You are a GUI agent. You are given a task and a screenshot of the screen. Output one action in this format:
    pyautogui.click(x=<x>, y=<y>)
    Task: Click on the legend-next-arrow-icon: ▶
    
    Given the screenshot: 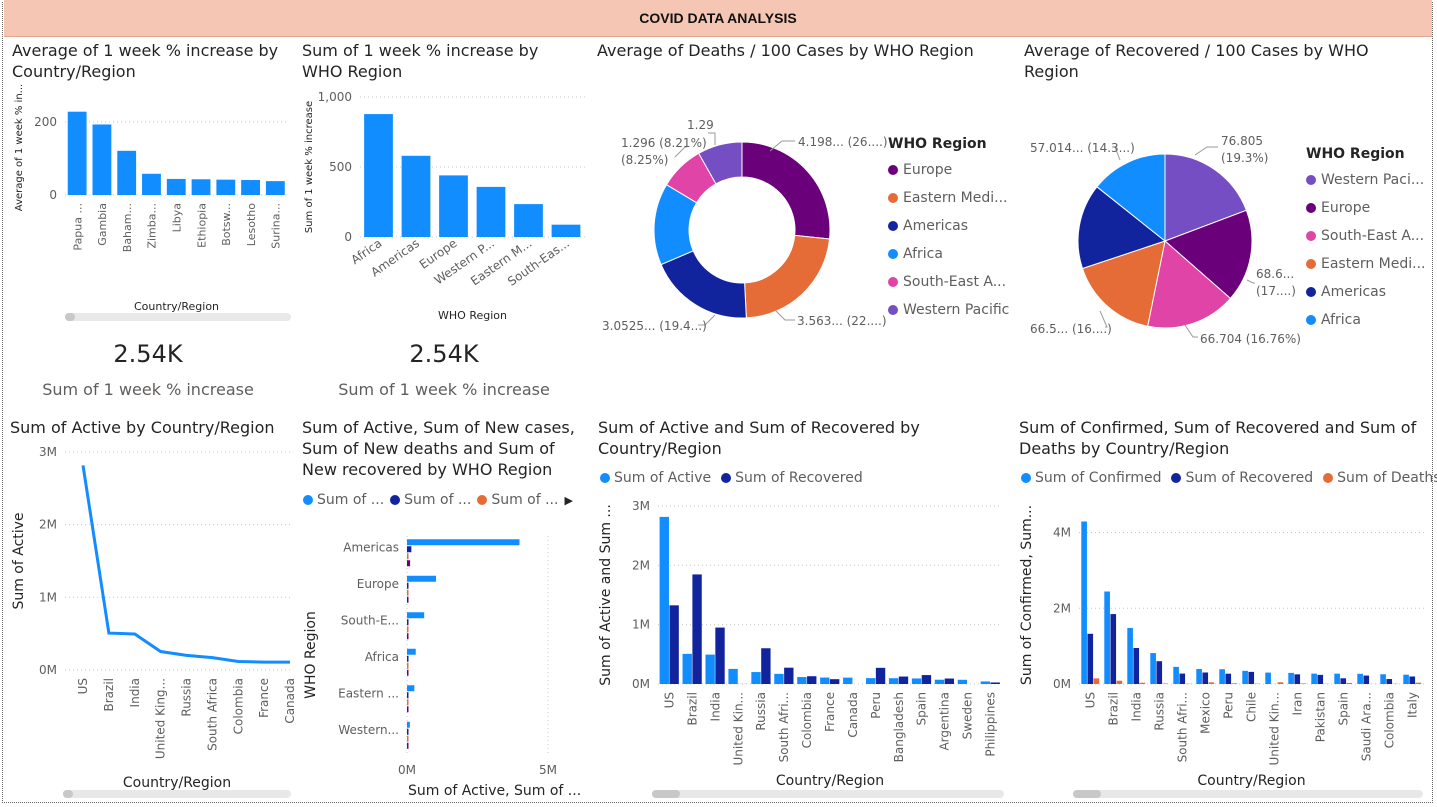 What is the action you would take?
    pyautogui.click(x=568, y=500)
    